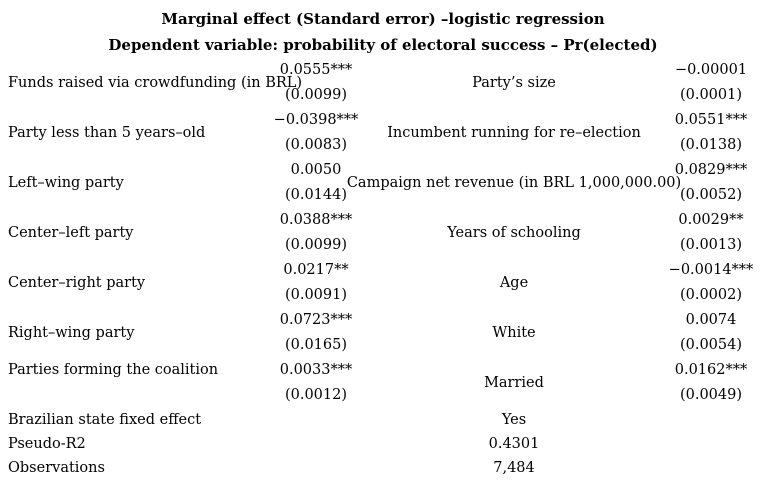  Describe the element at coordinates (514, 283) in the screenshot. I see `variable-label-right: Age` at that location.